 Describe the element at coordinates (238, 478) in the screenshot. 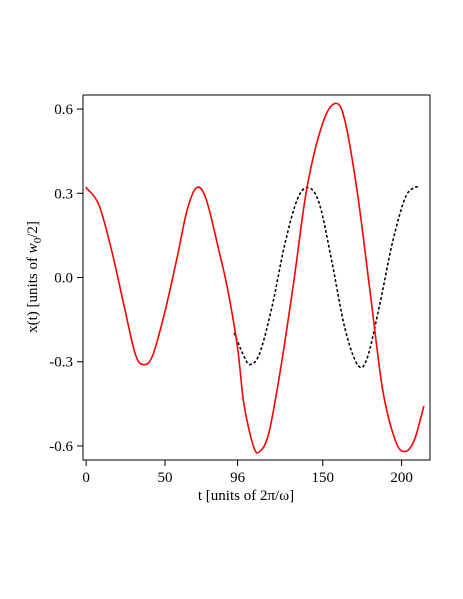

I see `x-tick-label: 96` at that location.